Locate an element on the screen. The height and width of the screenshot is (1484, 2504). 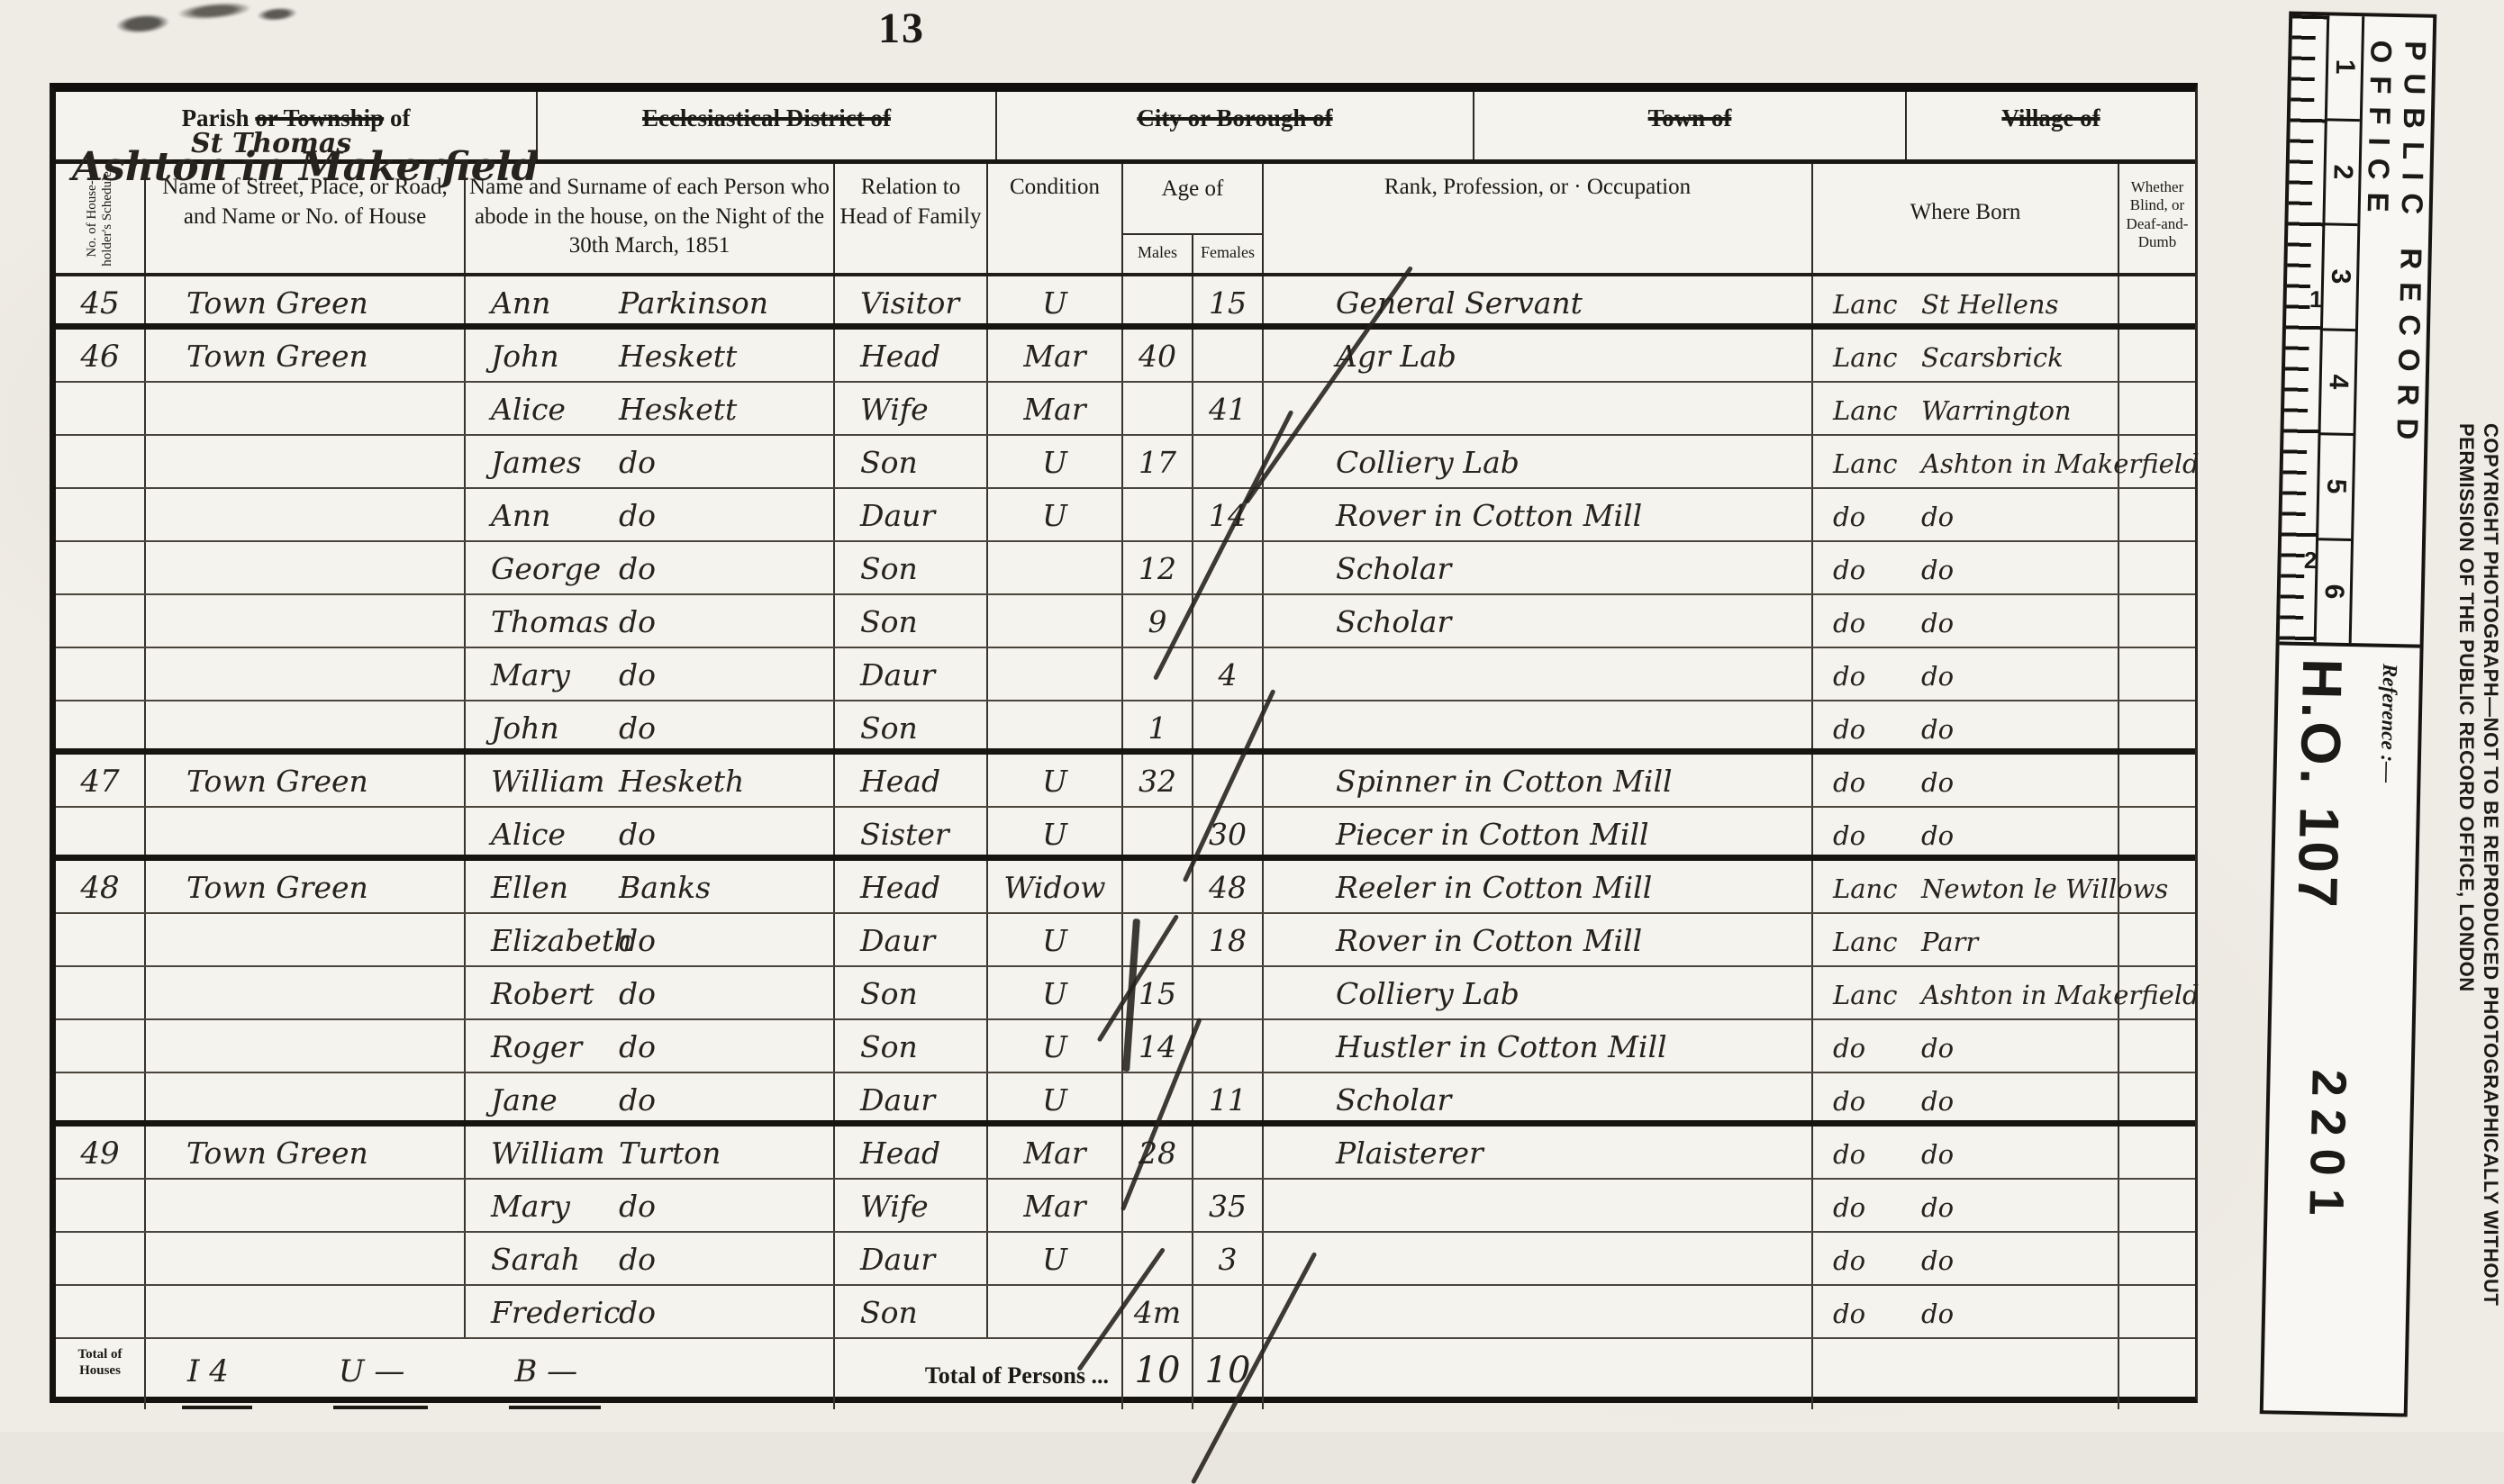
cell-age-female: 35 is located at coordinates (1228, 1206).